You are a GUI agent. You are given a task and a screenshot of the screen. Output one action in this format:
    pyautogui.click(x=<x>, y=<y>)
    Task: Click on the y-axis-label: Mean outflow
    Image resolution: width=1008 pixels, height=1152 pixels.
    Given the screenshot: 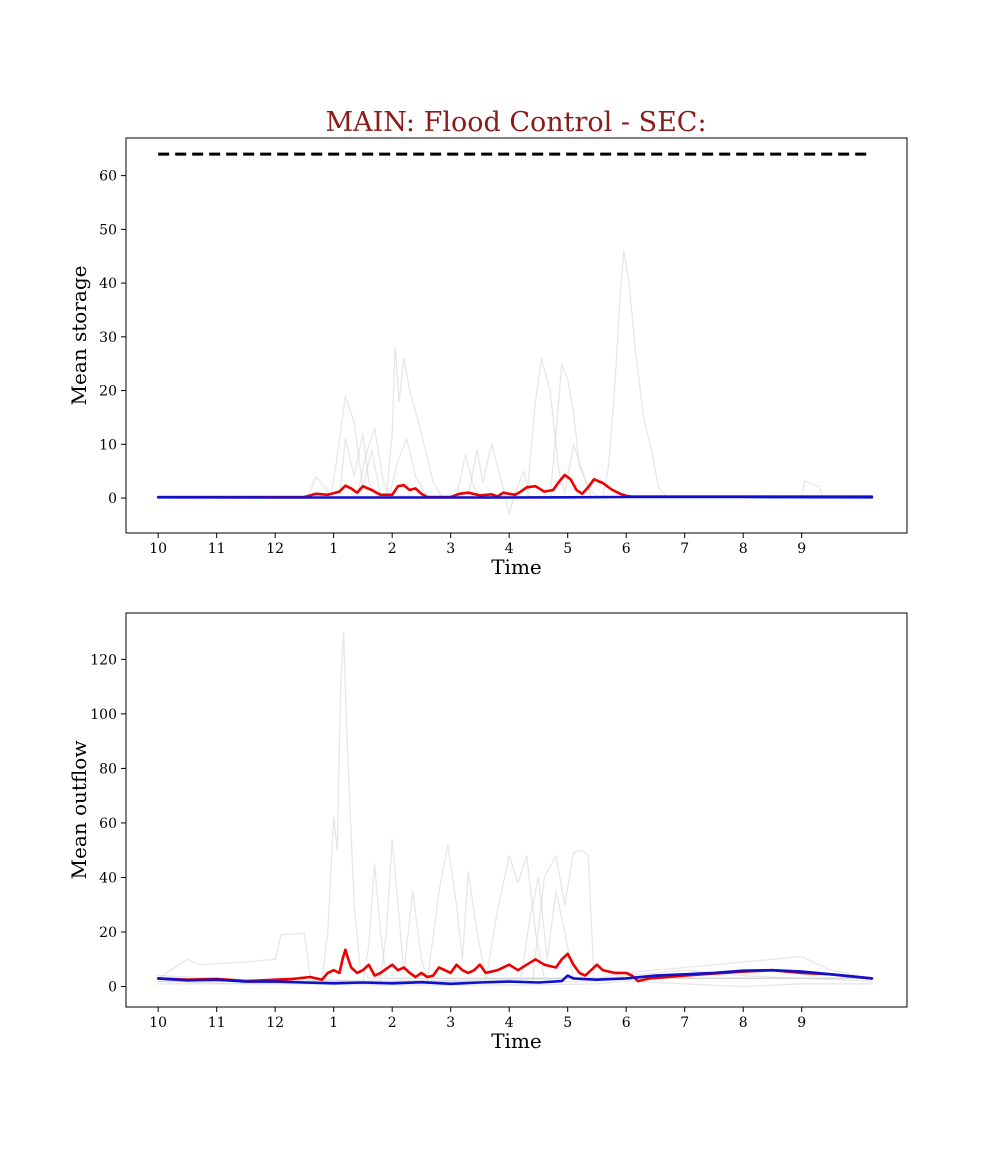 What is the action you would take?
    pyautogui.click(x=79, y=810)
    